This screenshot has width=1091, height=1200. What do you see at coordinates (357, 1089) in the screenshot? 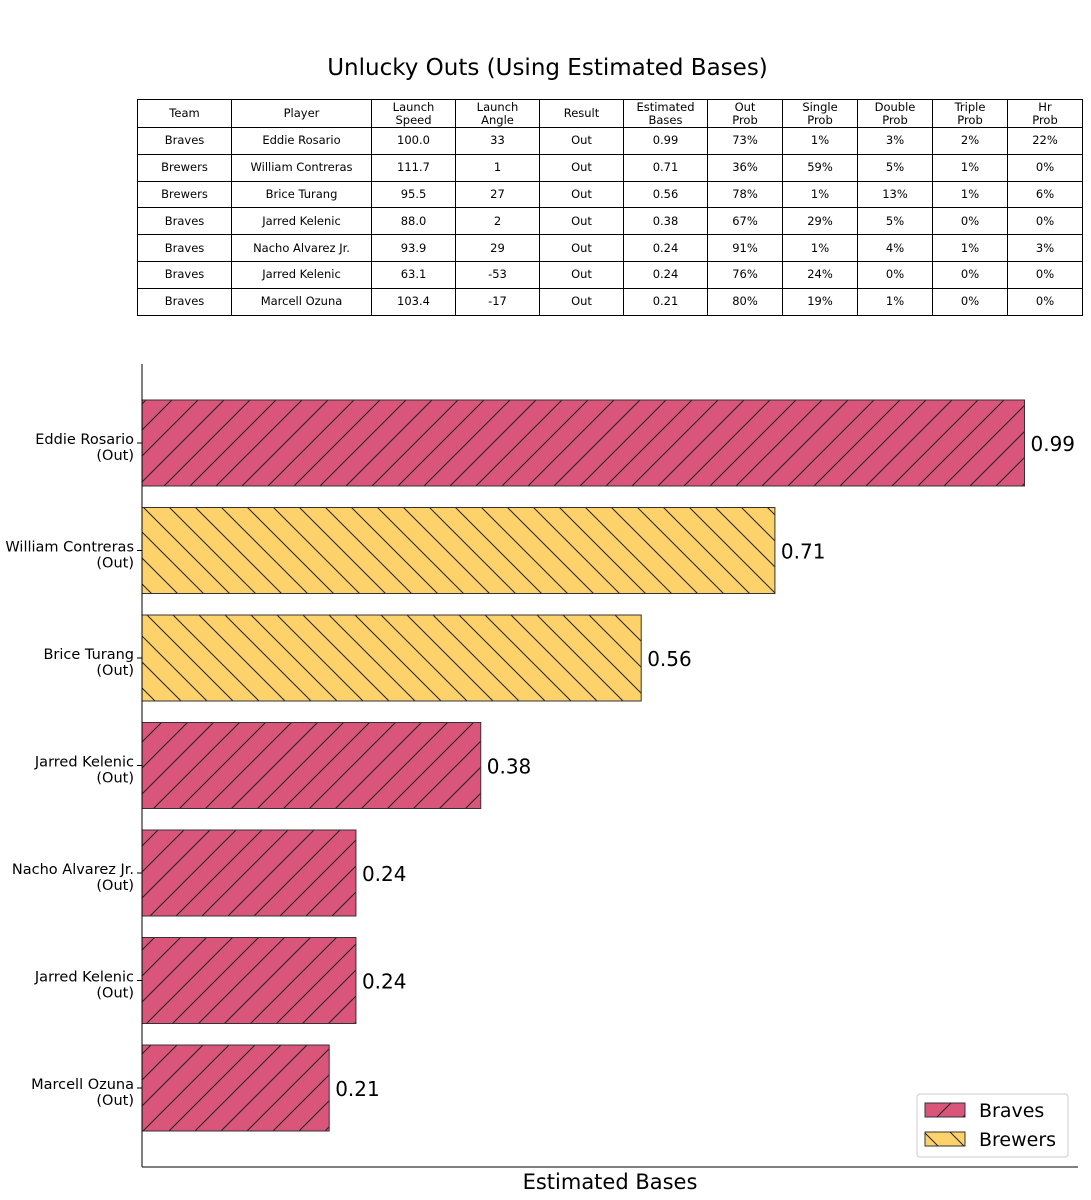
I see `bar-value-label: 0.21` at bounding box center [357, 1089].